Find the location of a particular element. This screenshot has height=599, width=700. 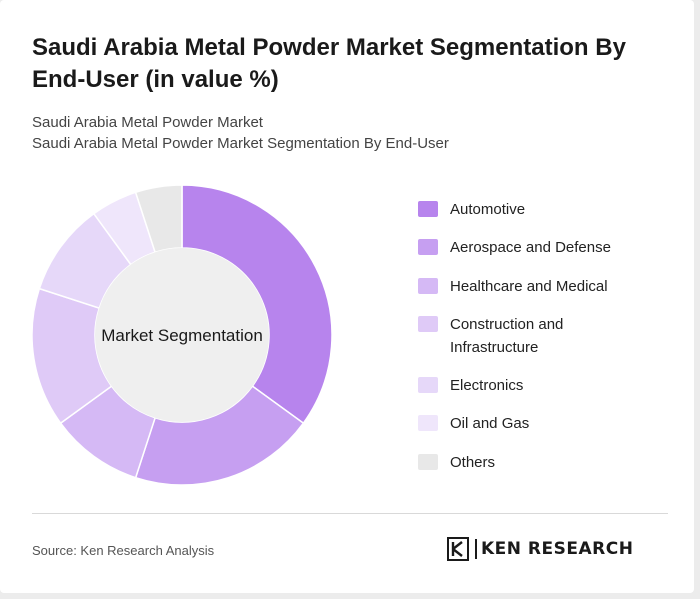

source-note: Source: Ken Research Analysis is located at coordinates (123, 550).